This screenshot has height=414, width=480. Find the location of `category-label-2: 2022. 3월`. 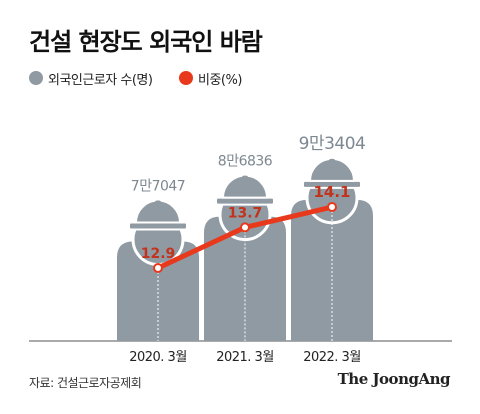

category-label-2: 2022. 3월 is located at coordinates (332, 357).